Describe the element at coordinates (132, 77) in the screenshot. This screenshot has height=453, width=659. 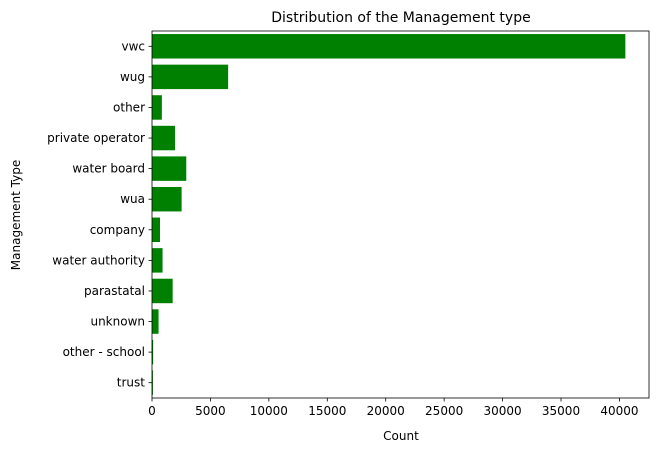
I see `y-tick-label: wug` at that location.